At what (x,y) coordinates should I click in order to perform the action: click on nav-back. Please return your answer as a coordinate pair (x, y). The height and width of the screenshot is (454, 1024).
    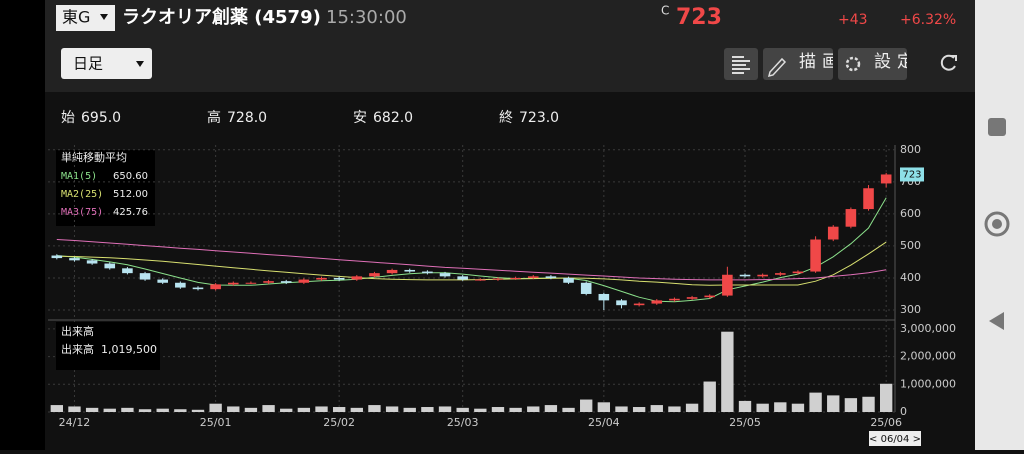
    Looking at the image, I should click on (996, 321).